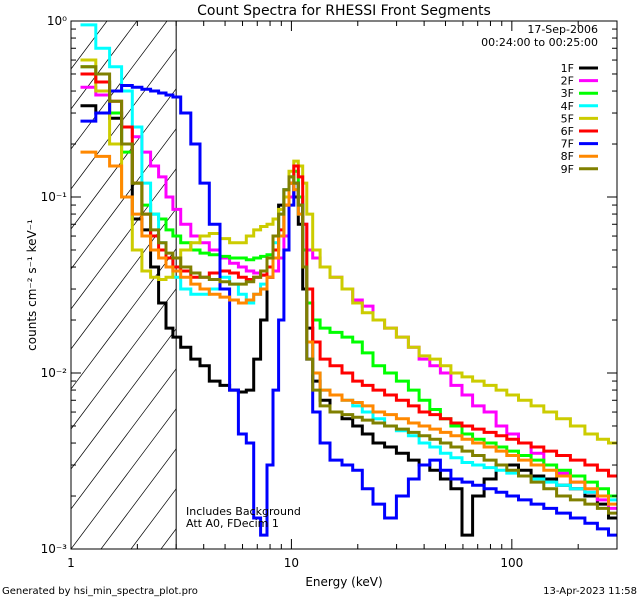  Describe the element at coordinates (54, 373) in the screenshot. I see `y-tick-label: 10⁻²` at that location.